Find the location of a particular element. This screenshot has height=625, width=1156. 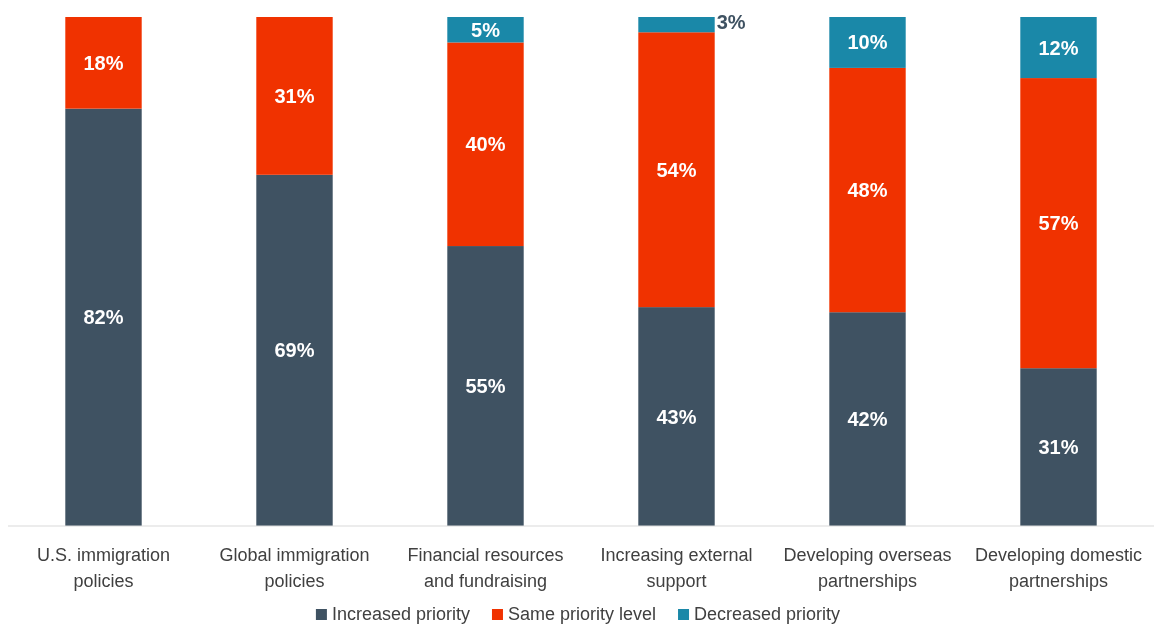

data-label: 3% is located at coordinates (731, 22).